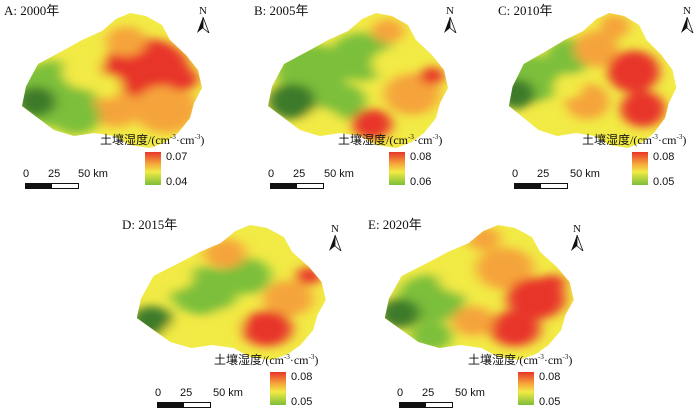 The width and height of the screenshot is (700, 414). Describe the element at coordinates (395, 224) in the screenshot. I see `panel-title: E: 2020年` at that location.